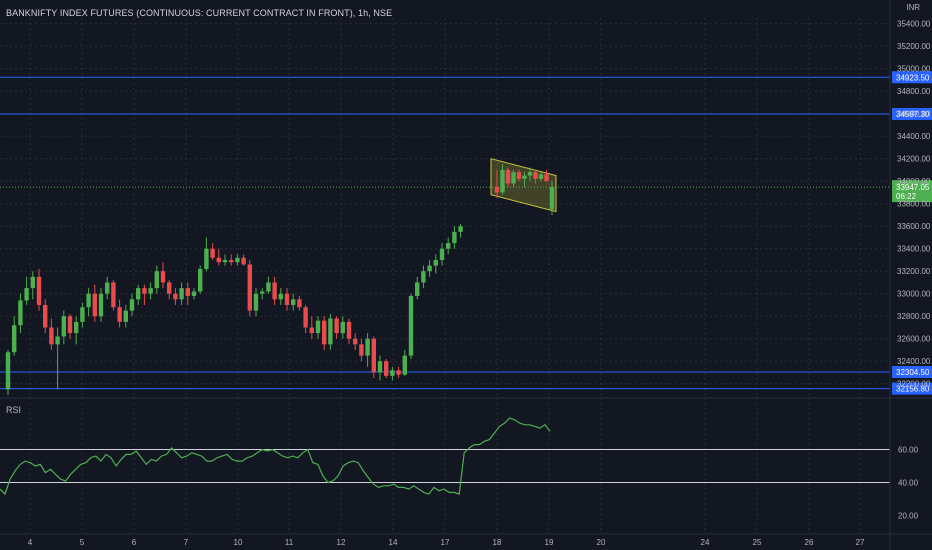 This screenshot has width=932, height=550. I want to click on current-price-label: 33947.05, so click(913, 187).